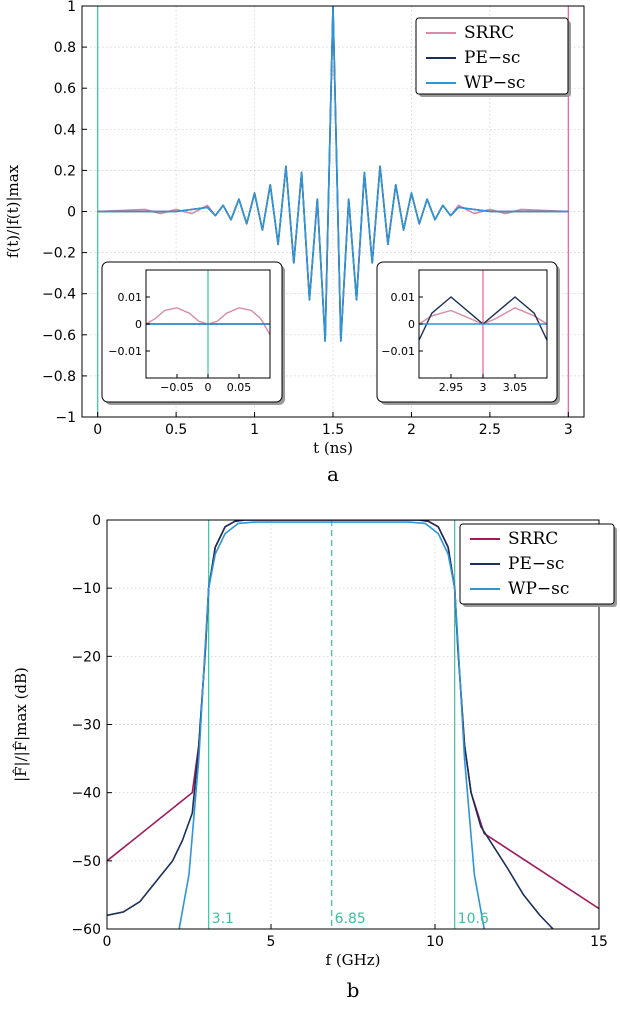  I want to click on y-tick-label: −60, so click(86, 930).